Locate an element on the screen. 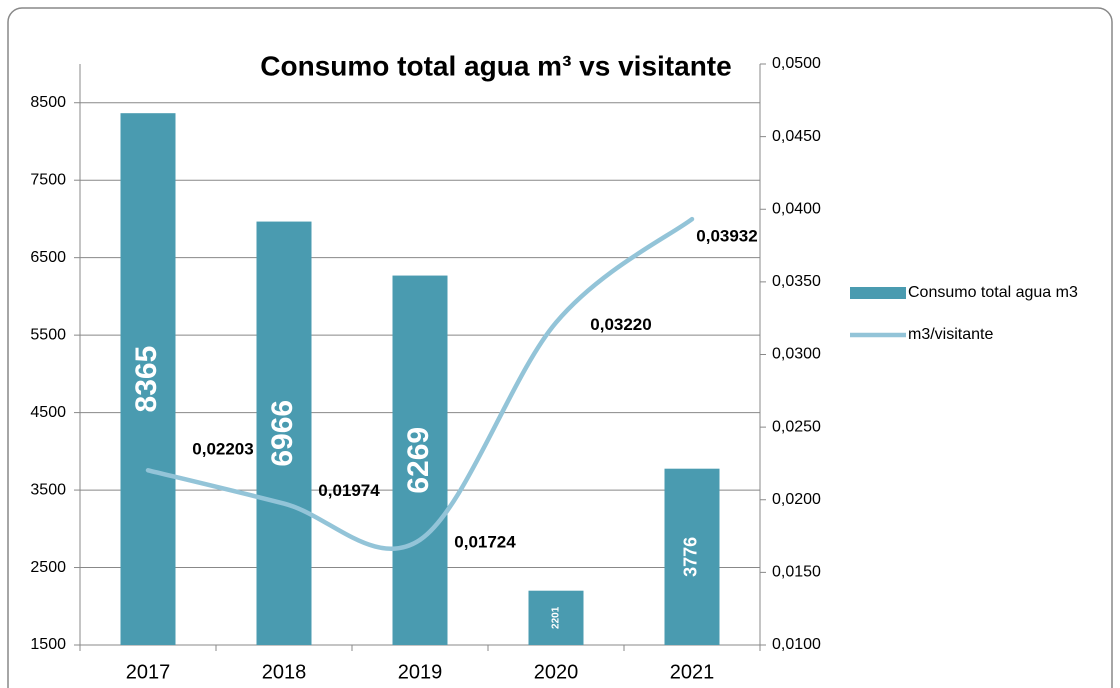  y2-tick-label: 0,0350 is located at coordinates (796, 281).